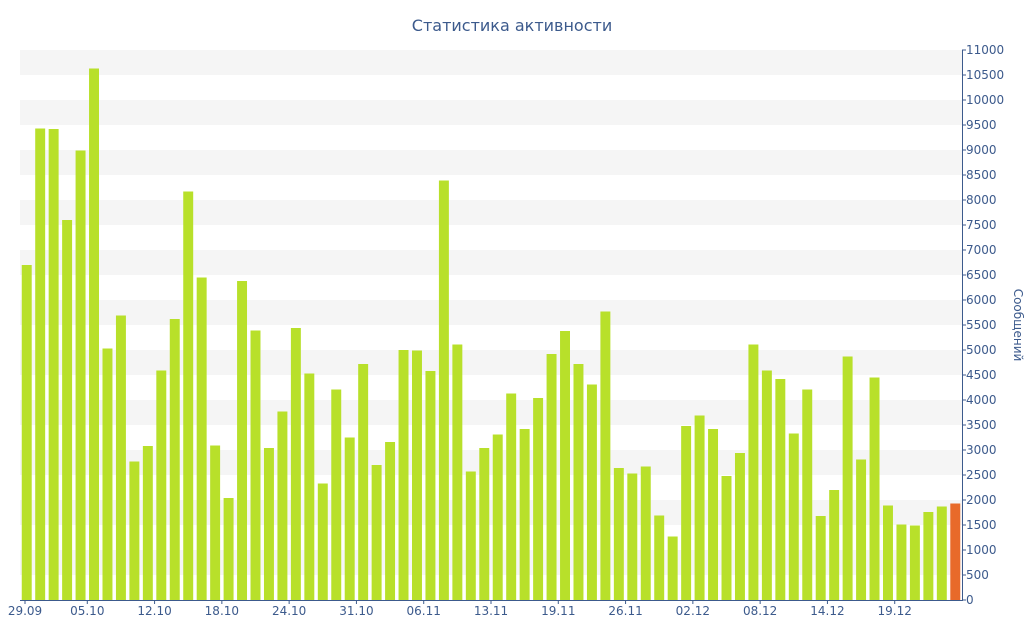 This screenshot has height=640, width=1024. I want to click on y-tick-label: 2500, so click(981, 475).